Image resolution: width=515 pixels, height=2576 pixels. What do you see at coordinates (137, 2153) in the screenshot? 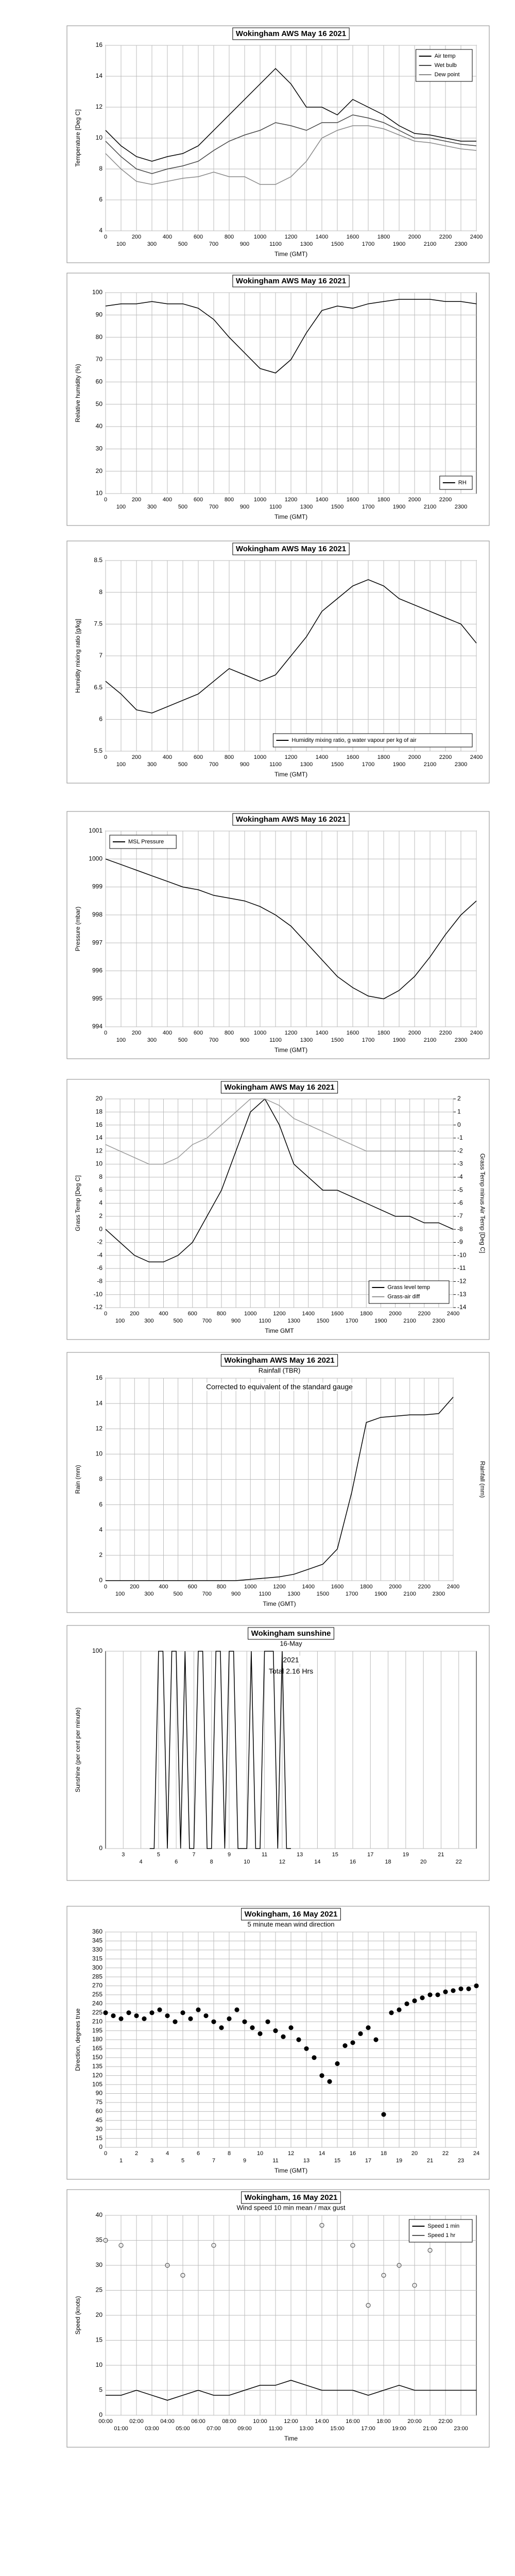
I see `x-tick-label: 2` at bounding box center [137, 2153].